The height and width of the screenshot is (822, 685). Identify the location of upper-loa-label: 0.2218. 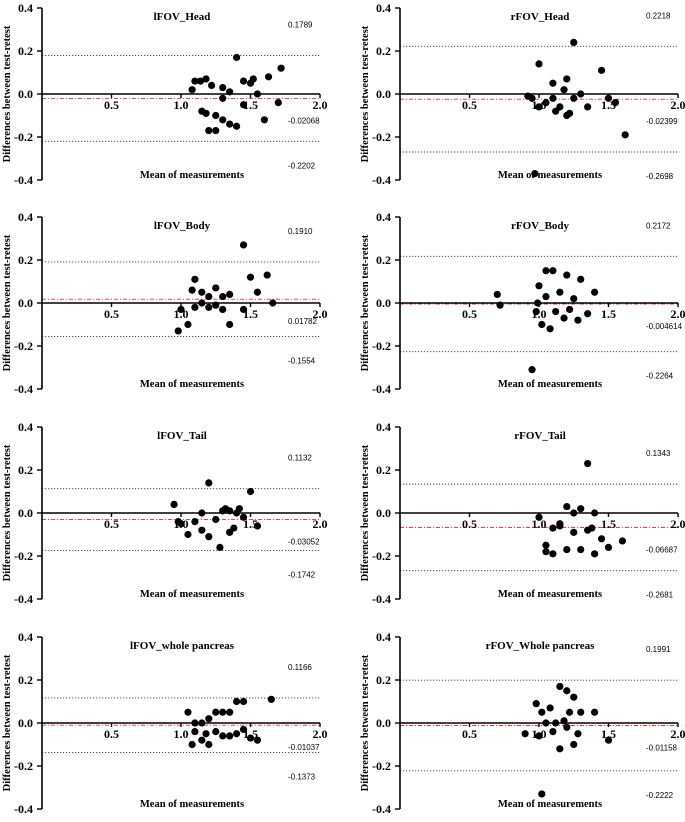
(658, 15).